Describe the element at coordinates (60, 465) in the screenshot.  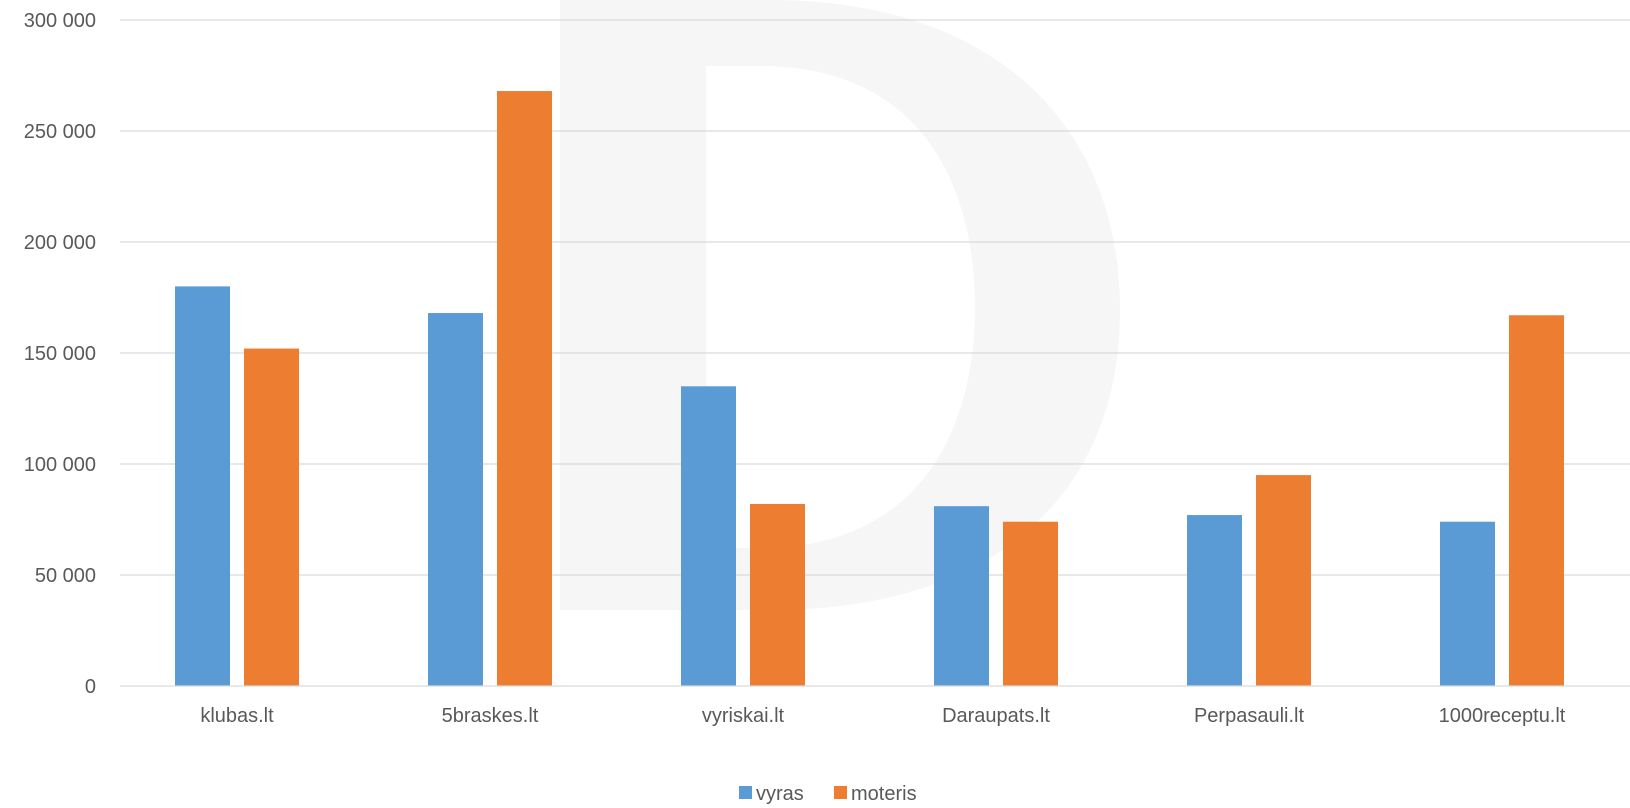
I see `y-tick-label: 100 000` at that location.